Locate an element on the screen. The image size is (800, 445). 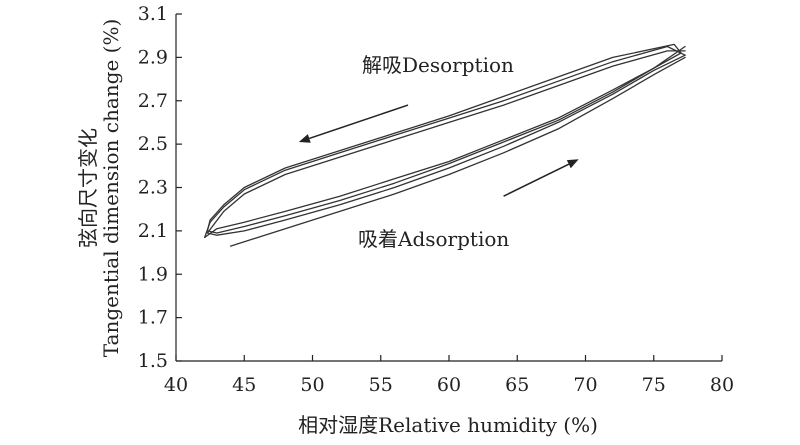
x-tick-label: 50 is located at coordinates (312, 385).